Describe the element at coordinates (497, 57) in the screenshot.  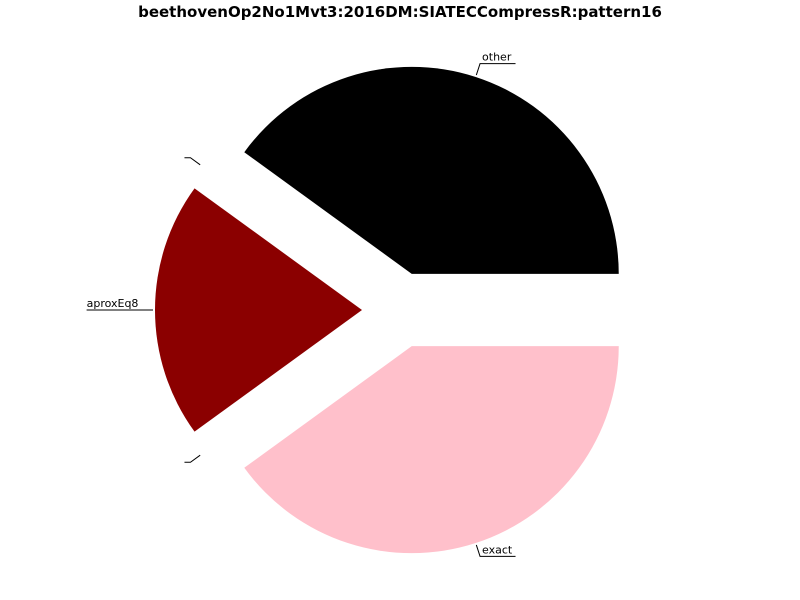
I see `slice-label-other: other` at that location.